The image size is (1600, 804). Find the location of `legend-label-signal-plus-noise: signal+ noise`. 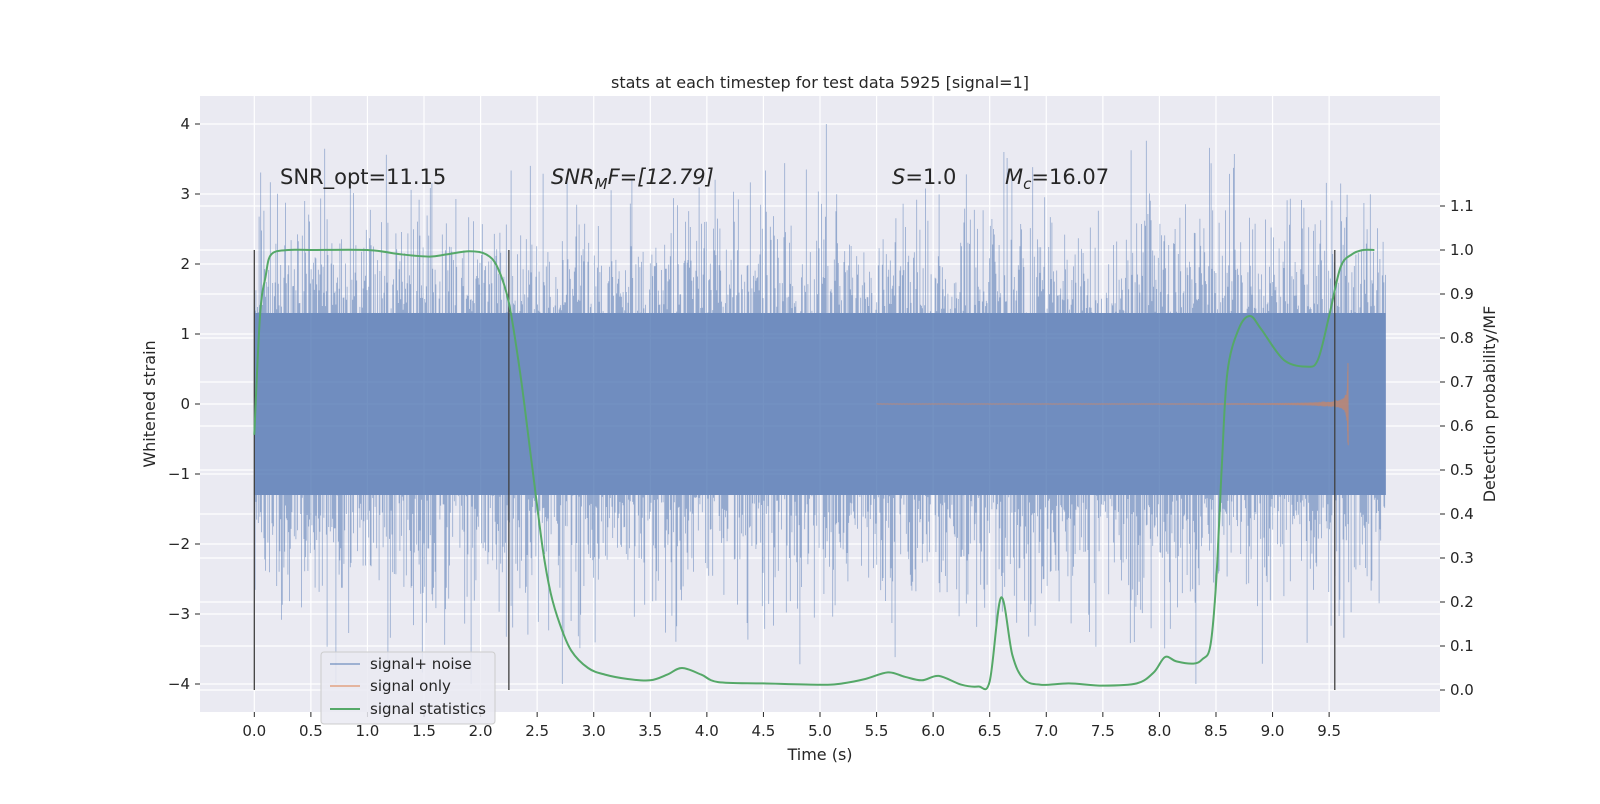

legend-label-signal-plus-noise: signal+ noise is located at coordinates (421, 664).